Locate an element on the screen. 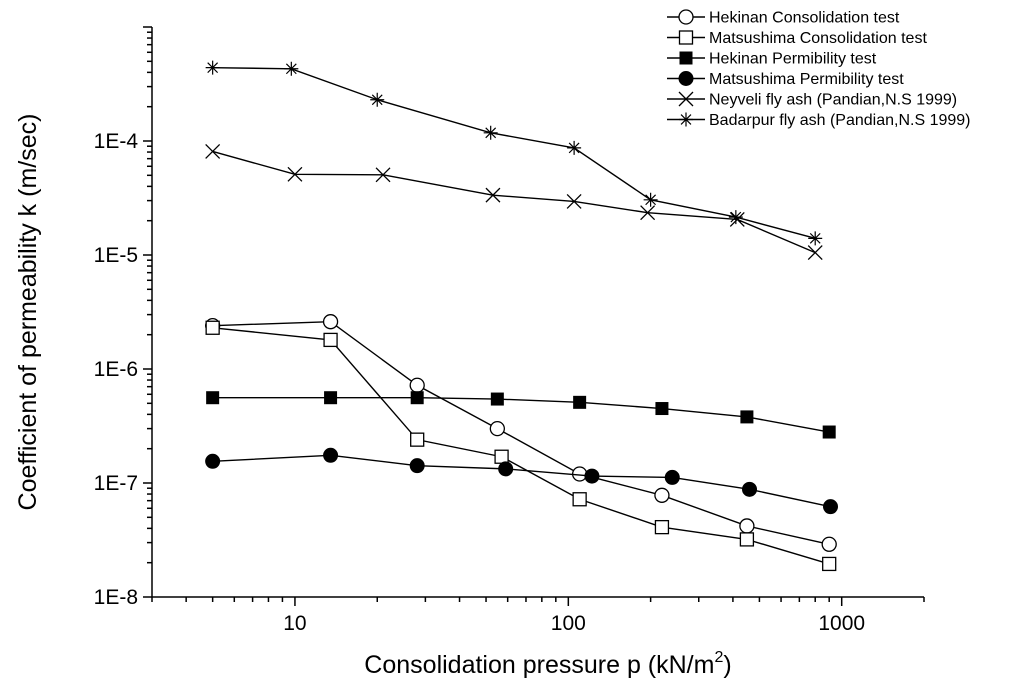 This screenshot has height=693, width=1035. legend-entry: Matsushima Consolidation test is located at coordinates (797, 38).